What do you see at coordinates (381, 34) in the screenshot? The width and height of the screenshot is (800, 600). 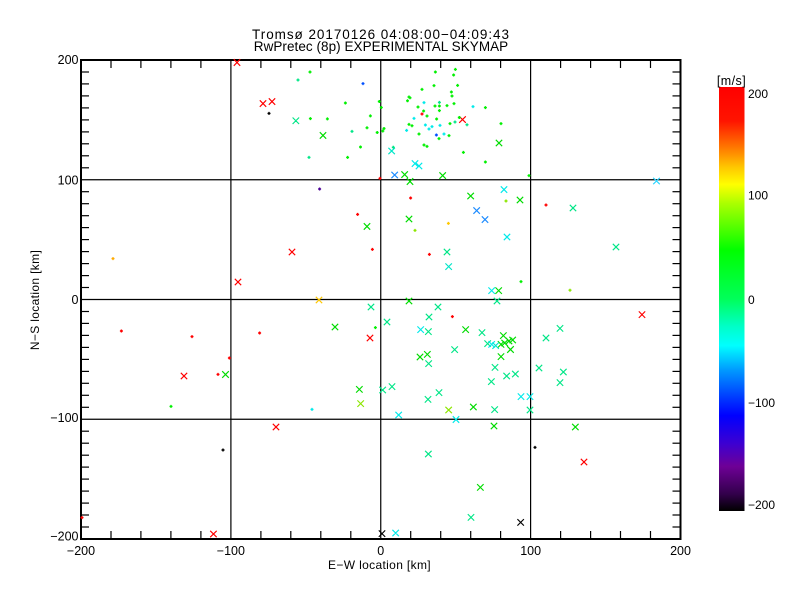 I see `svg-text:Tromsø 20170126 04:08:00−04:09: Tromsø 20170126 04:08:00−04:09:43` at bounding box center [381, 34].